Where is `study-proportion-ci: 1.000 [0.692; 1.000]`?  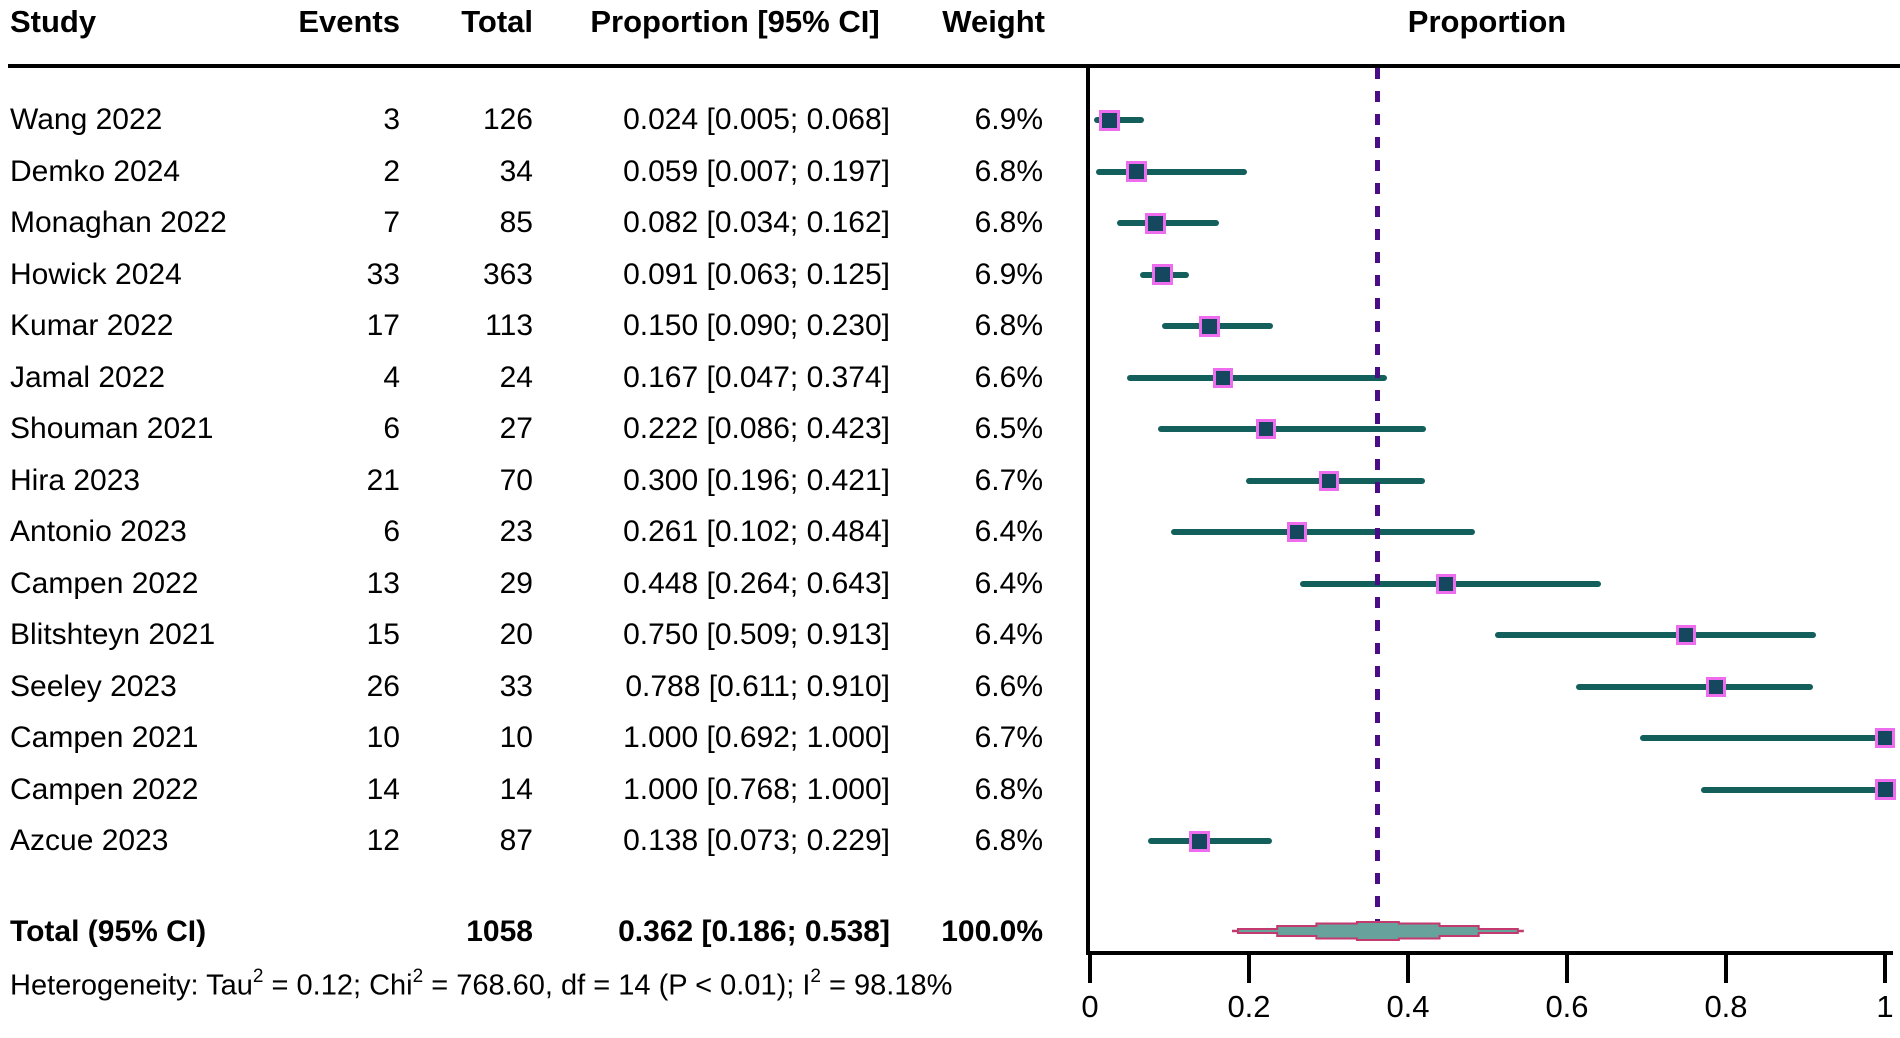 study-proportion-ci: 1.000 [0.692; 1.000] is located at coordinates (756, 737).